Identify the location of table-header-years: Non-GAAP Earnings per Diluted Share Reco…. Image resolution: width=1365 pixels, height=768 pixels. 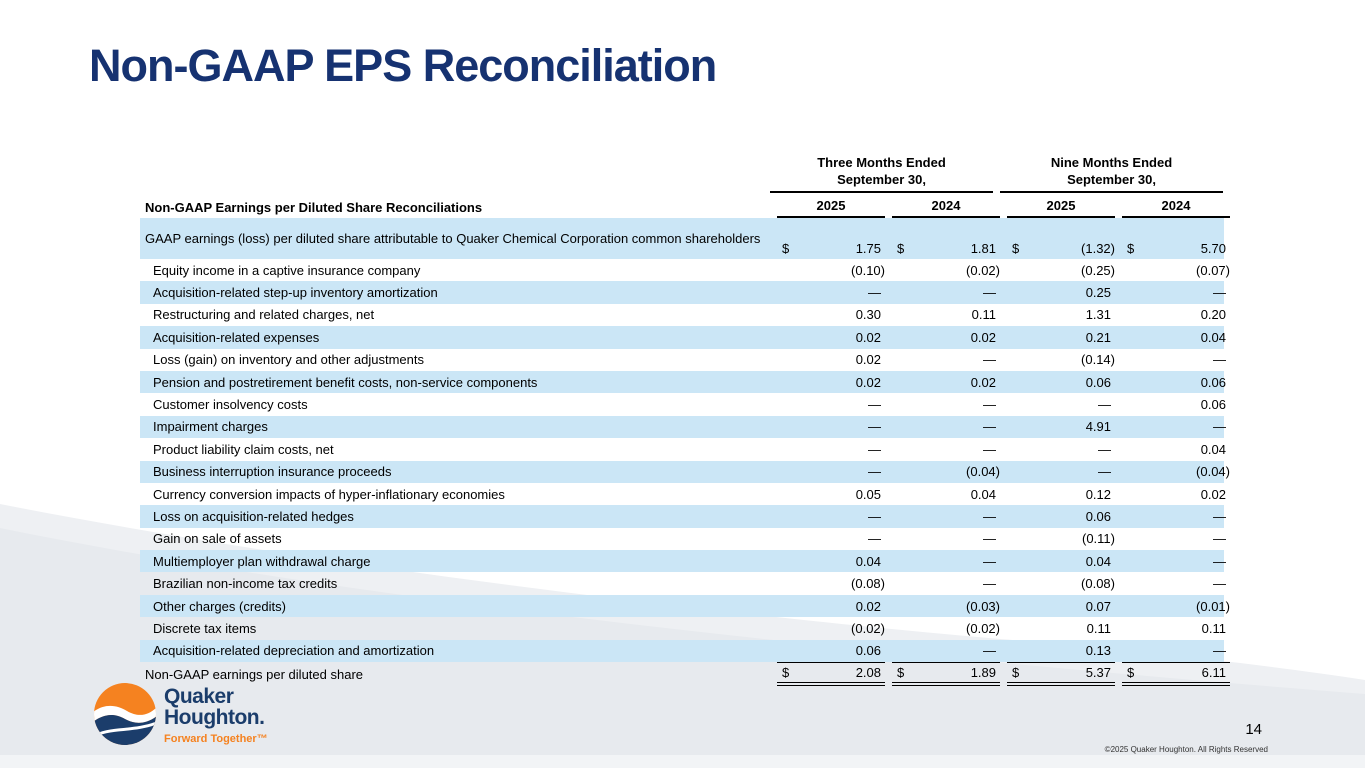
(685, 206).